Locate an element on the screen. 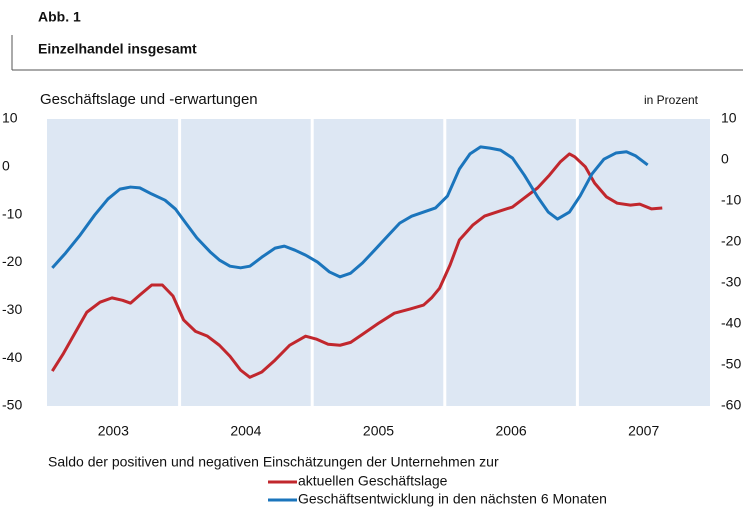 The width and height of the screenshot is (743, 513). y2-tick-label: -60 is located at coordinates (731, 405).